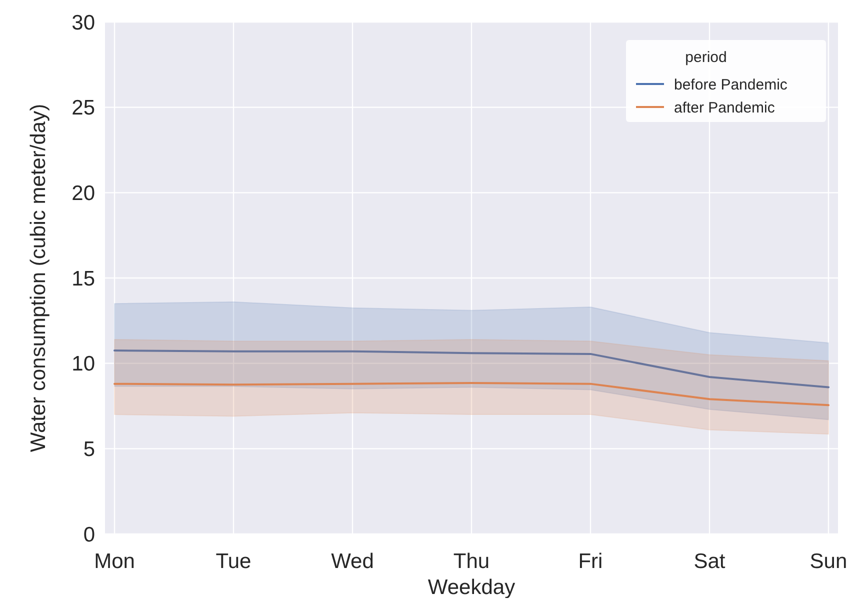 Image resolution: width=858 pixels, height=602 pixels. Describe the element at coordinates (38, 278) in the screenshot. I see `y-axis-title: Water consumption (cubic meter/day)` at that location.